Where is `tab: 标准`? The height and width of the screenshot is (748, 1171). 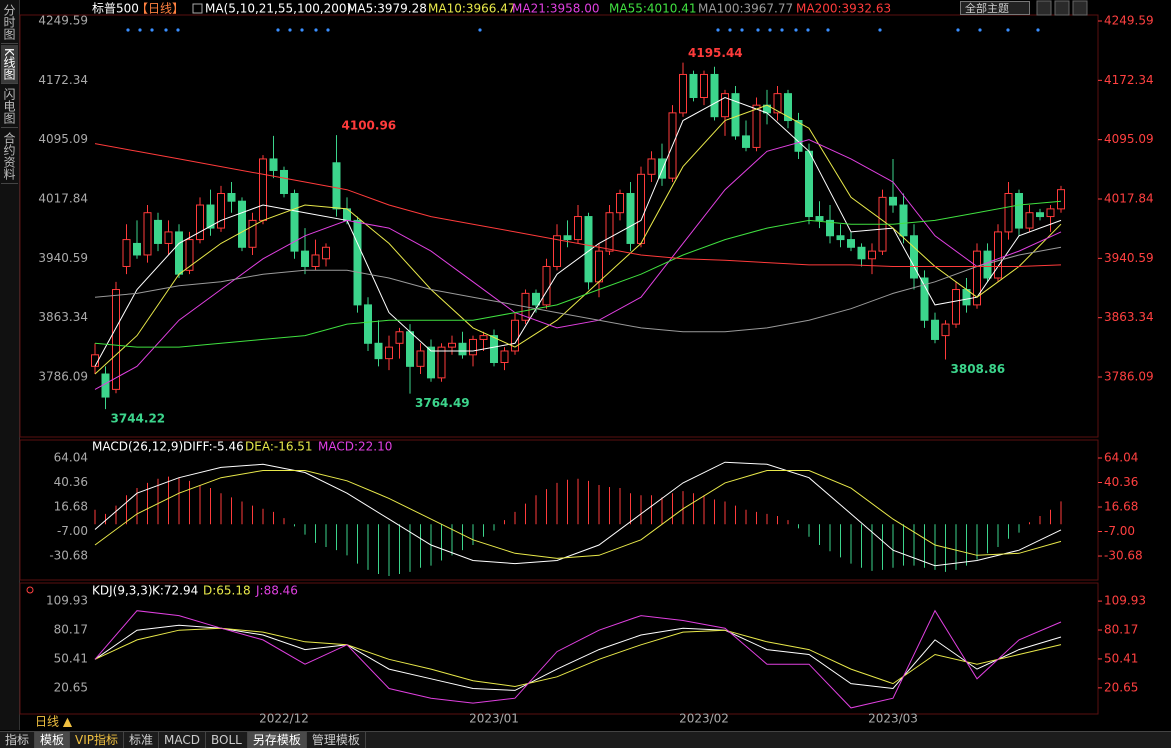 tab: 标准 is located at coordinates (142, 740).